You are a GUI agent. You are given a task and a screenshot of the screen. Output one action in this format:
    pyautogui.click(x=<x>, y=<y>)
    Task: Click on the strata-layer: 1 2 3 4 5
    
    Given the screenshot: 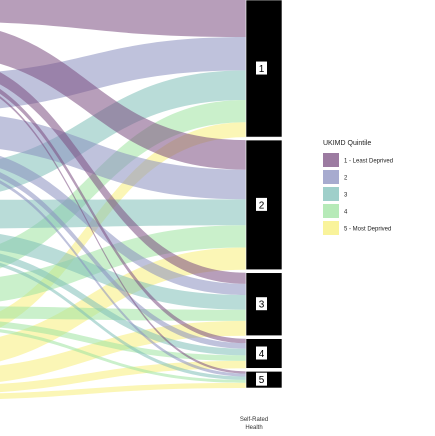 What is the action you would take?
    pyautogui.click(x=264, y=194)
    